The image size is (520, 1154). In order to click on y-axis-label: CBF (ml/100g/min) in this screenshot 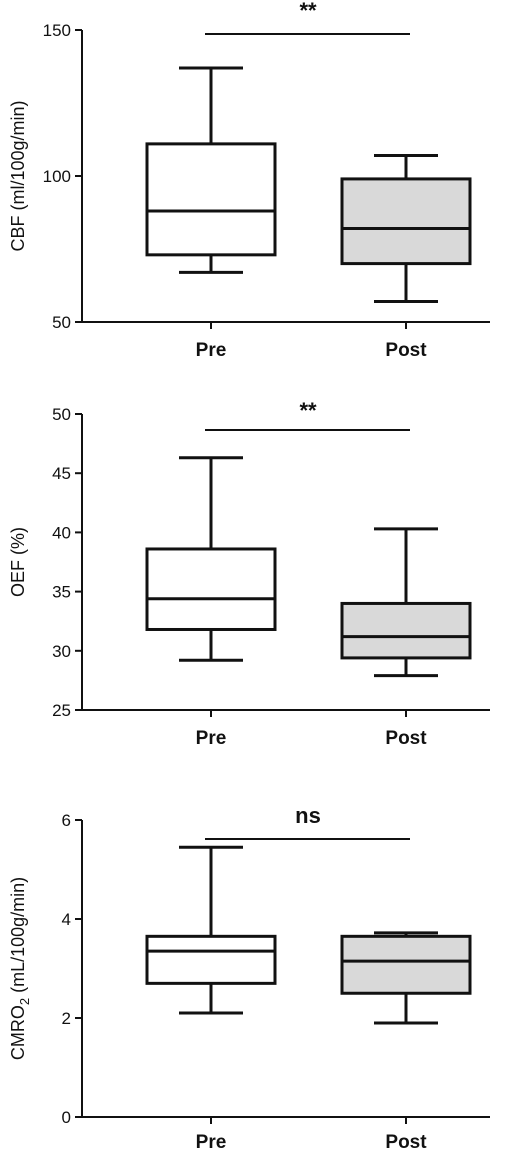, I will do `click(18, 175)`.